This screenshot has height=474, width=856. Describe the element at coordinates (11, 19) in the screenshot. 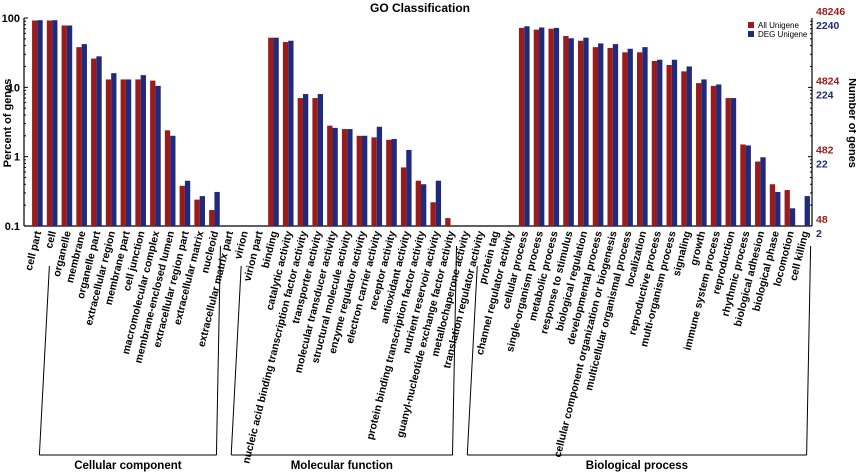

I see `y-tick-label-left: 100` at that location.